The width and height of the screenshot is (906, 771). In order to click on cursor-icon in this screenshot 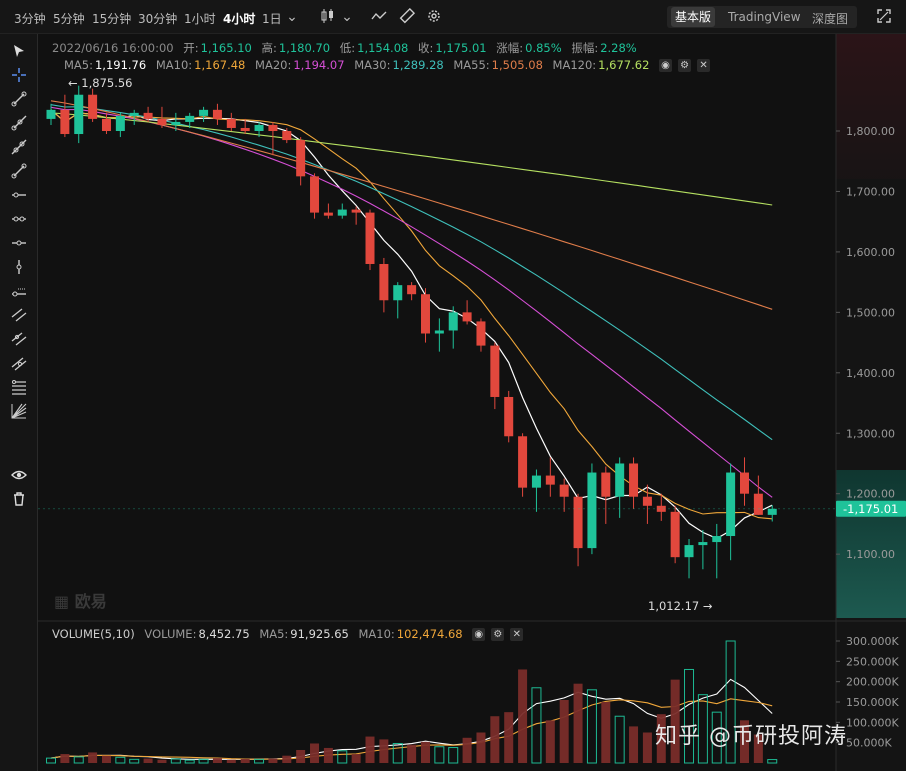, I will do `click(19, 51)`.